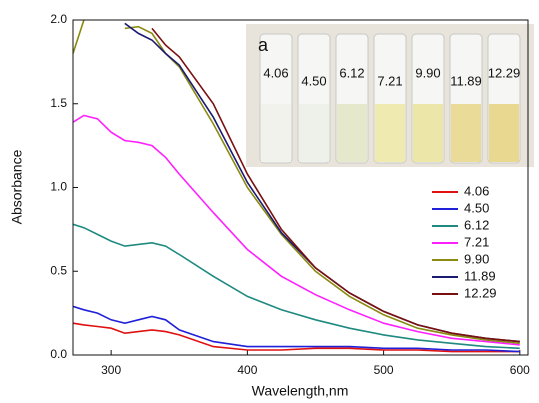  Describe the element at coordinates (480, 292) in the screenshot. I see `legend-label: 12.29` at that location.